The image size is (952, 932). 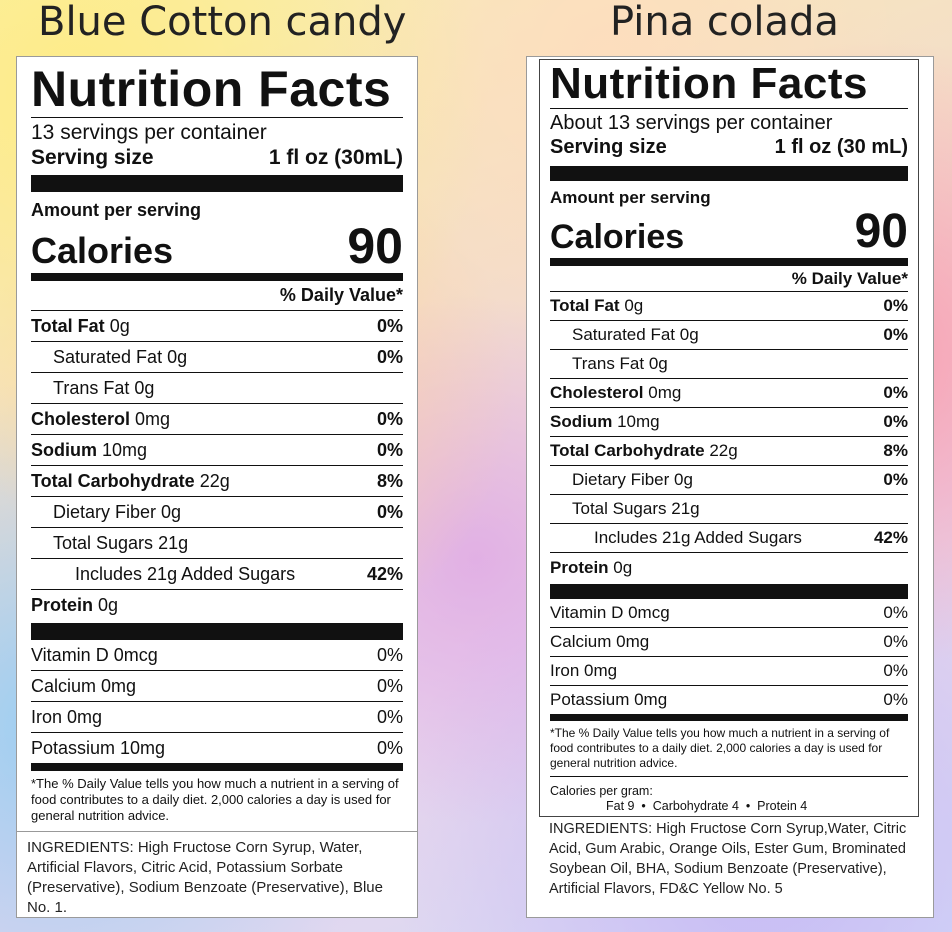 I want to click on vitamin-name: Iron 0mg, so click(x=584, y=670).